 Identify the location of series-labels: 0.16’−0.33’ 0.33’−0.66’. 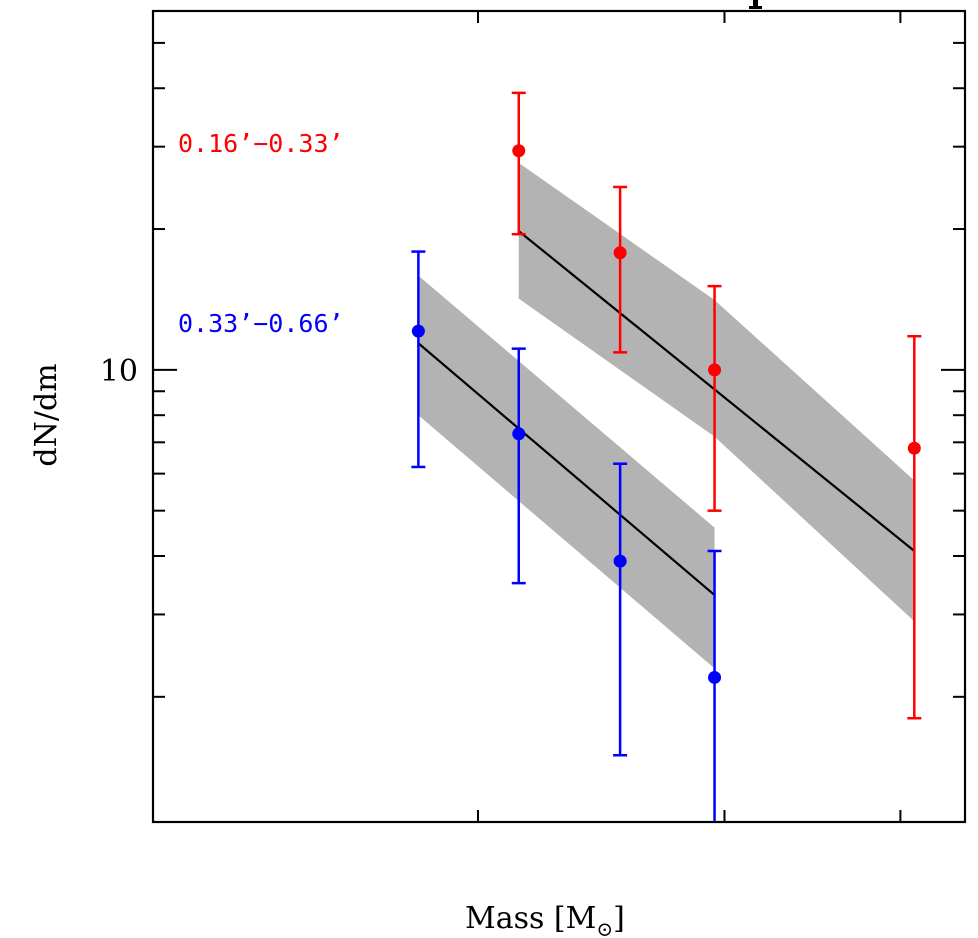
(261, 233).